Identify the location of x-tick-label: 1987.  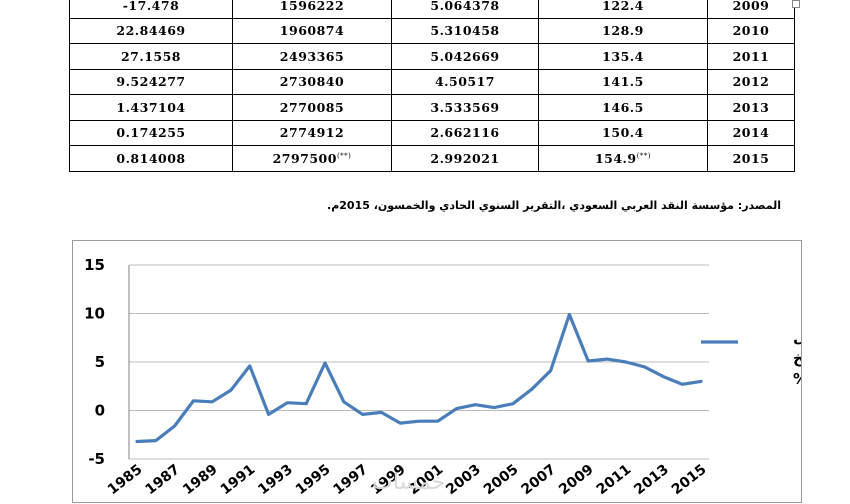
(163, 480).